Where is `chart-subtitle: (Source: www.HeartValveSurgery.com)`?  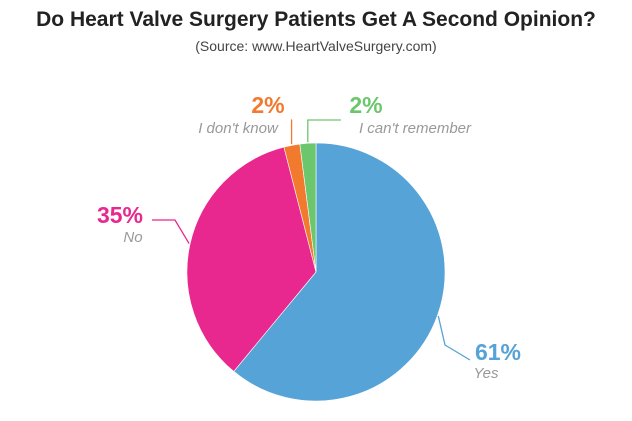 chart-subtitle: (Source: www.HeartValveSurgery.com) is located at coordinates (316, 46).